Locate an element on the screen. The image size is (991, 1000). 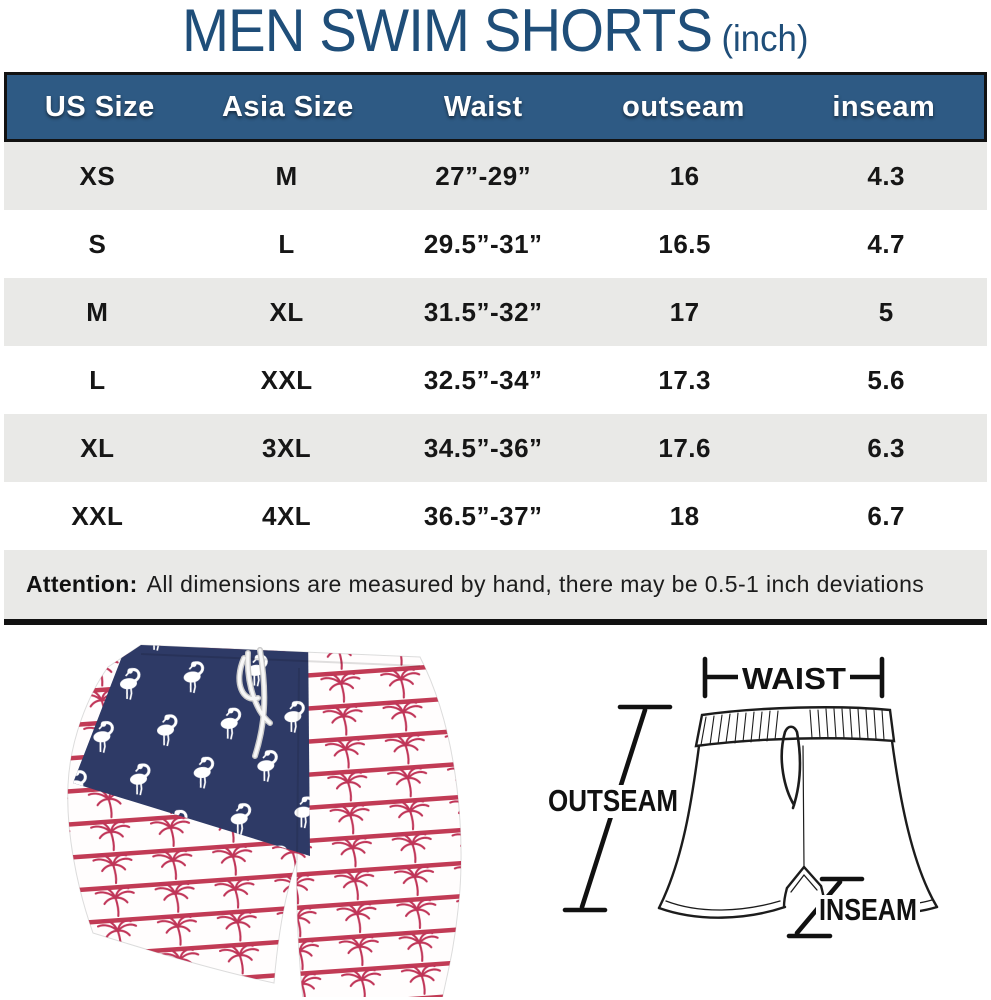
table-cell: 16 is located at coordinates (684, 175).